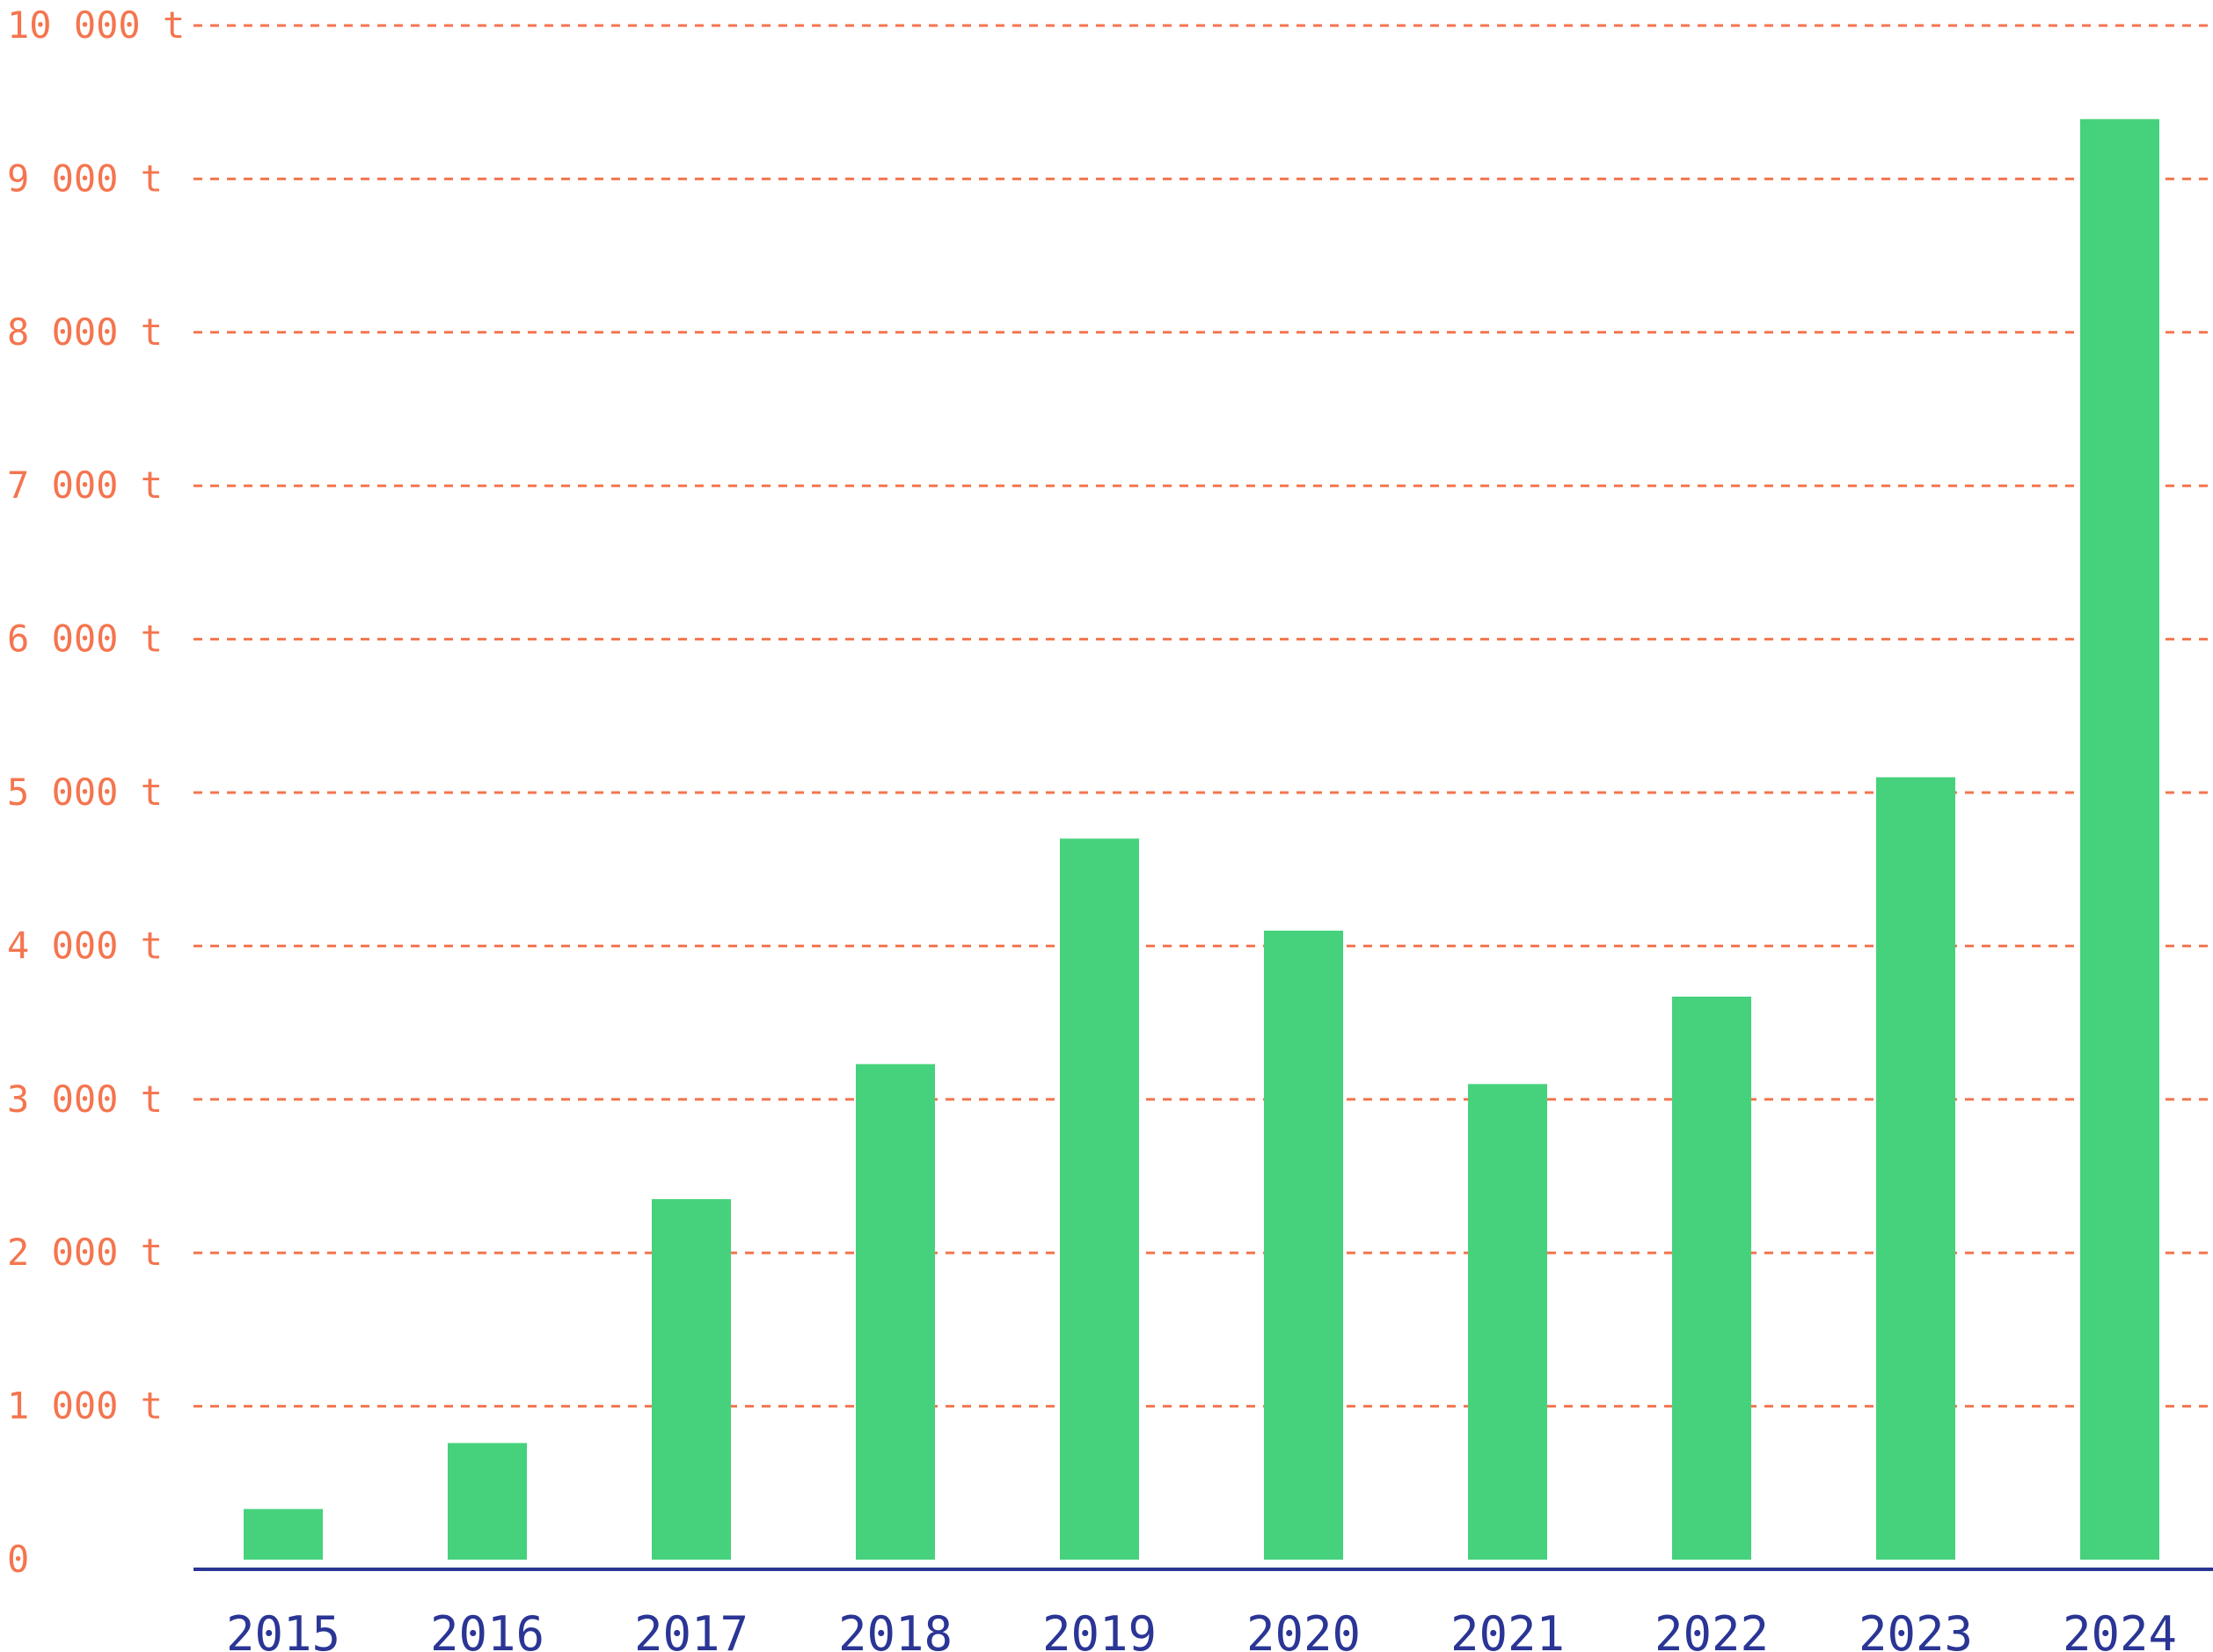 This screenshot has width=2213, height=1652. What do you see at coordinates (85, 178) in the screenshot?
I see `y-tick-label: 9 000 t` at bounding box center [85, 178].